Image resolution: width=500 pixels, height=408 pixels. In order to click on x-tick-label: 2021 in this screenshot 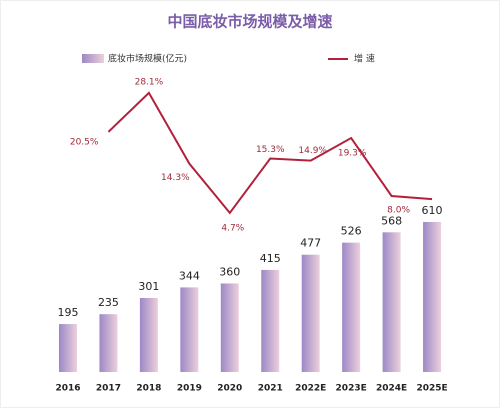, I will do `click(270, 389)`.